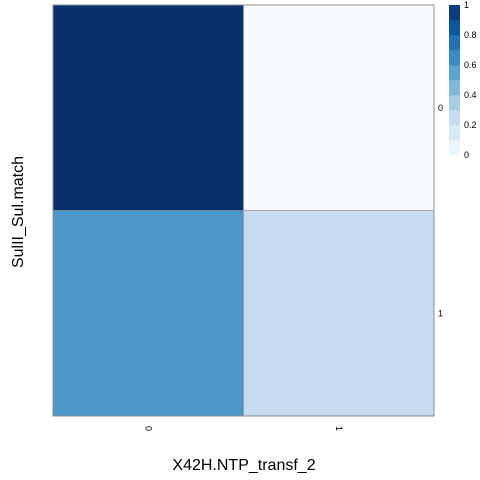 This screenshot has width=480, height=480. What do you see at coordinates (339, 428) in the screenshot?
I see `x-tick-label: 1` at bounding box center [339, 428].